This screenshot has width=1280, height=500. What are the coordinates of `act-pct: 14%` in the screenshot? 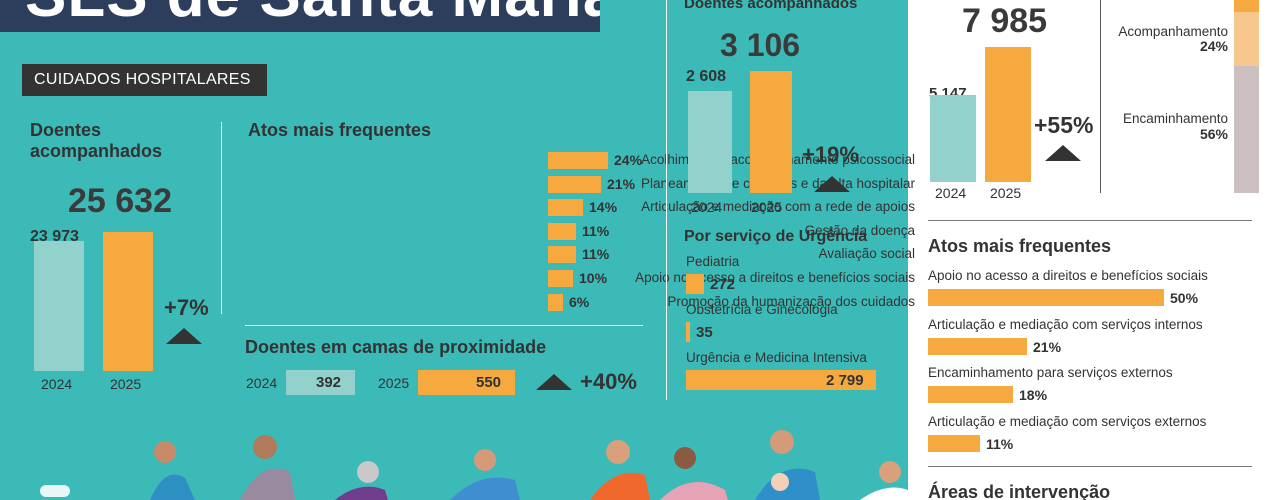 It's located at (603, 207).